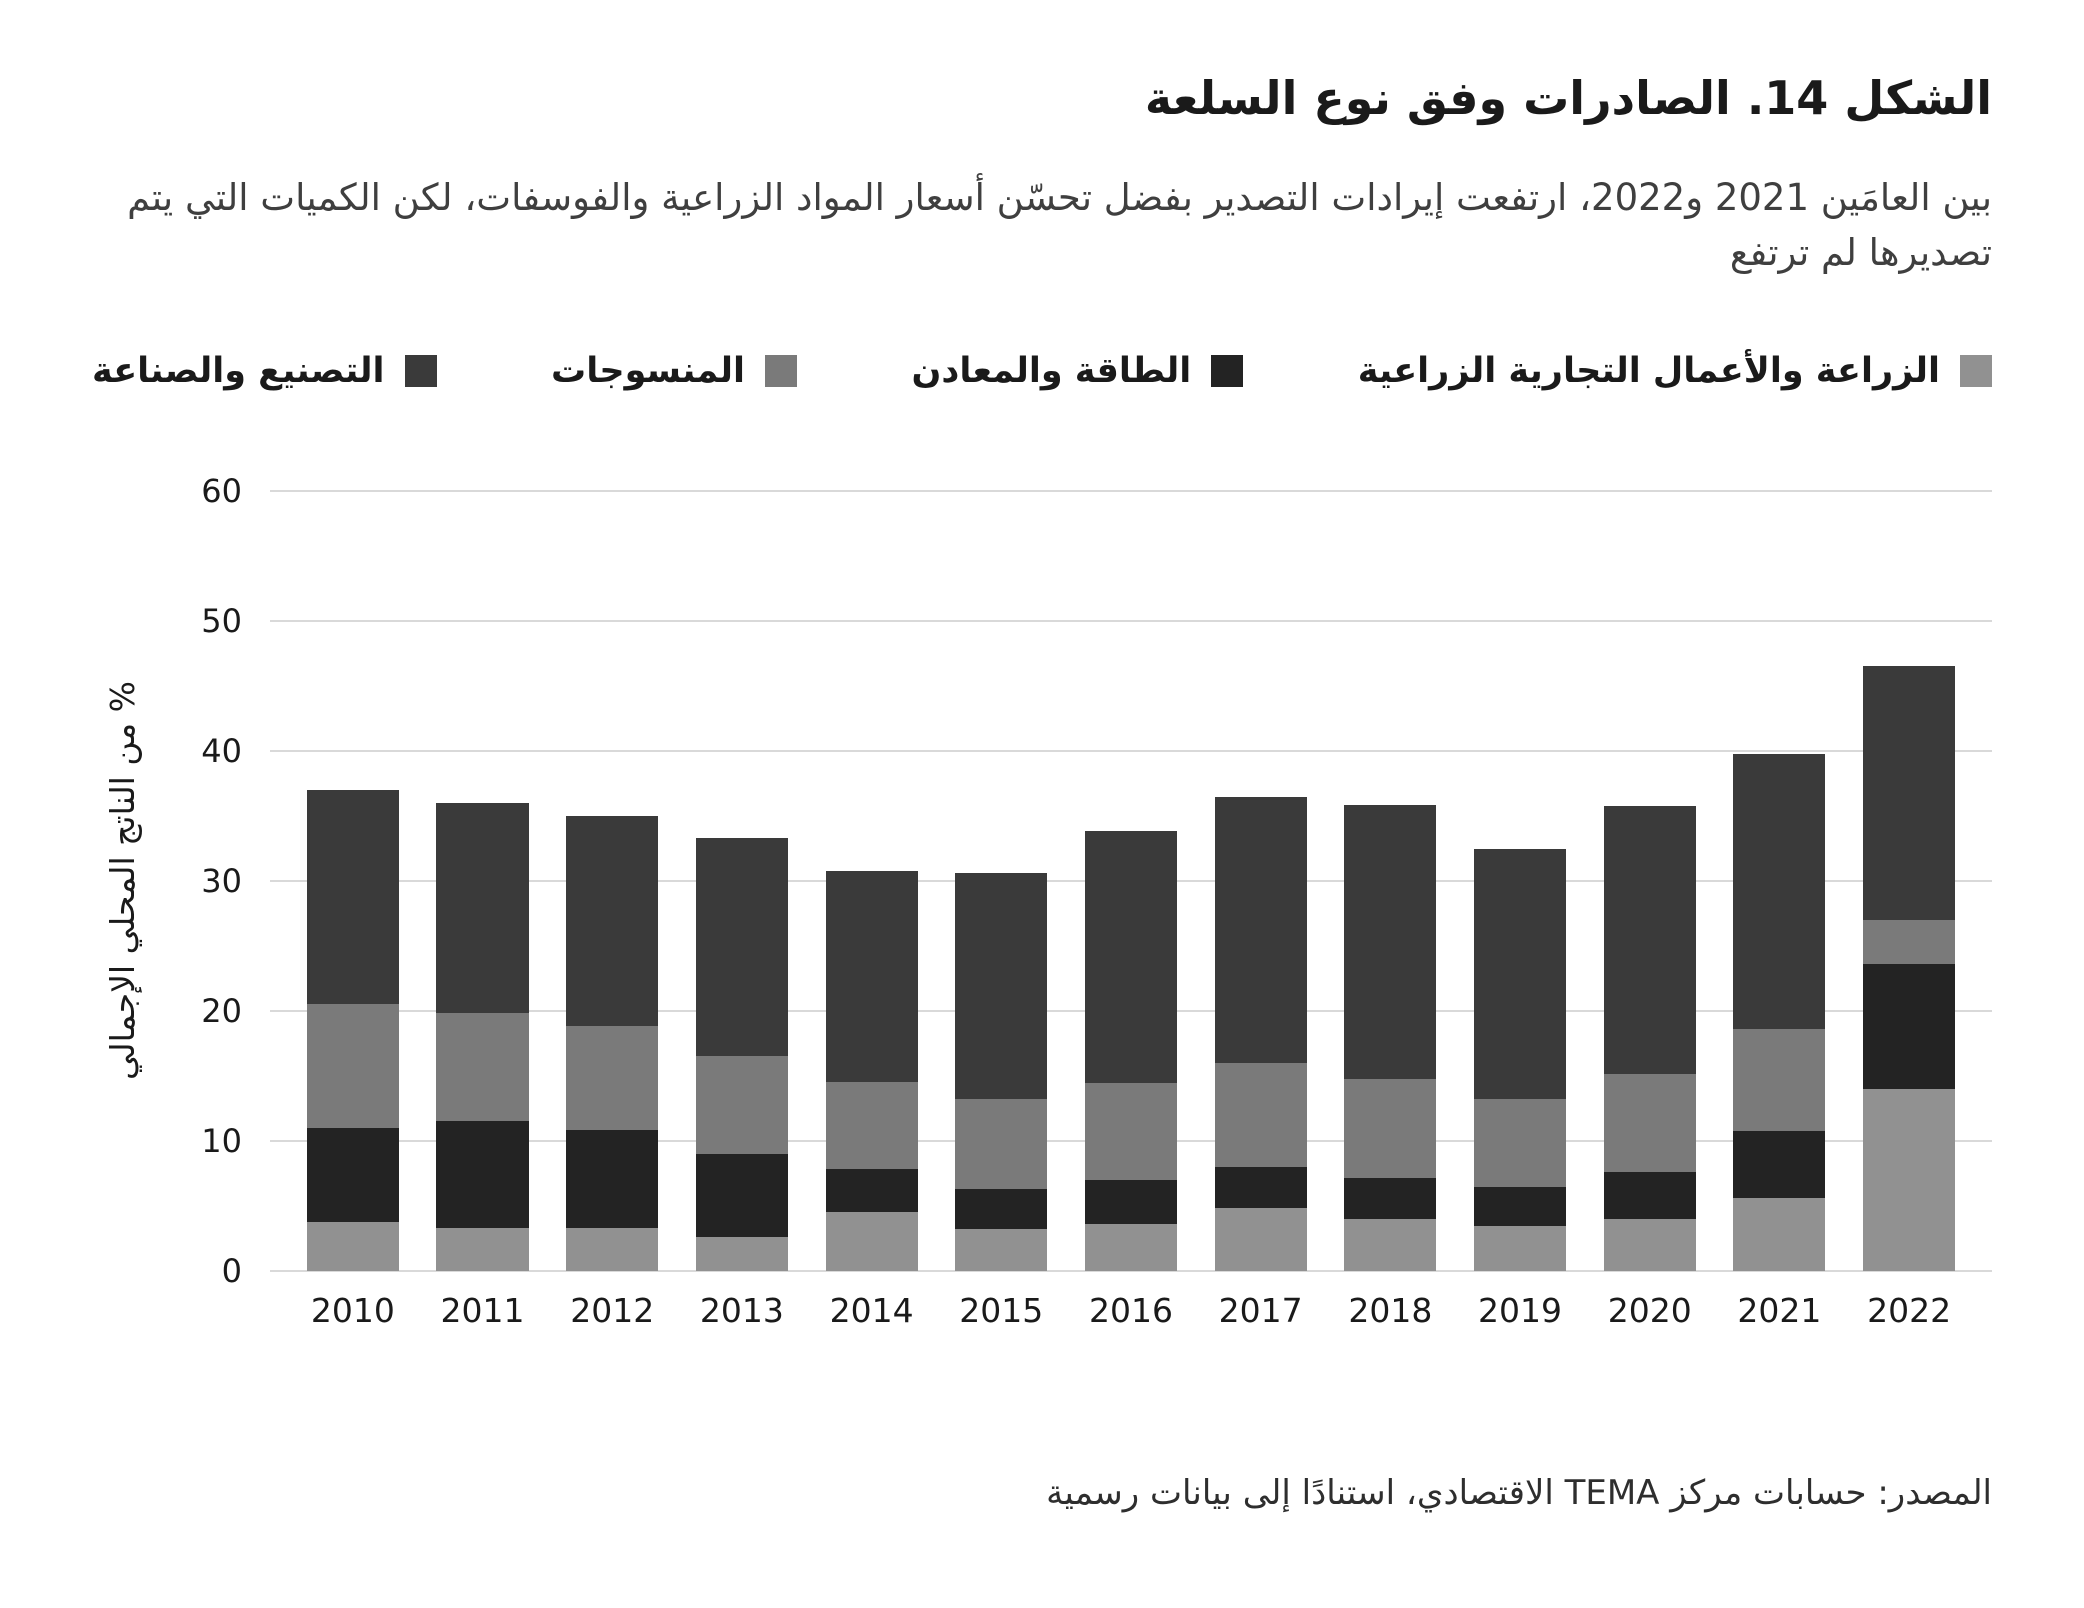  I want to click on x-tick-label: 2010, so click(352, 1310).